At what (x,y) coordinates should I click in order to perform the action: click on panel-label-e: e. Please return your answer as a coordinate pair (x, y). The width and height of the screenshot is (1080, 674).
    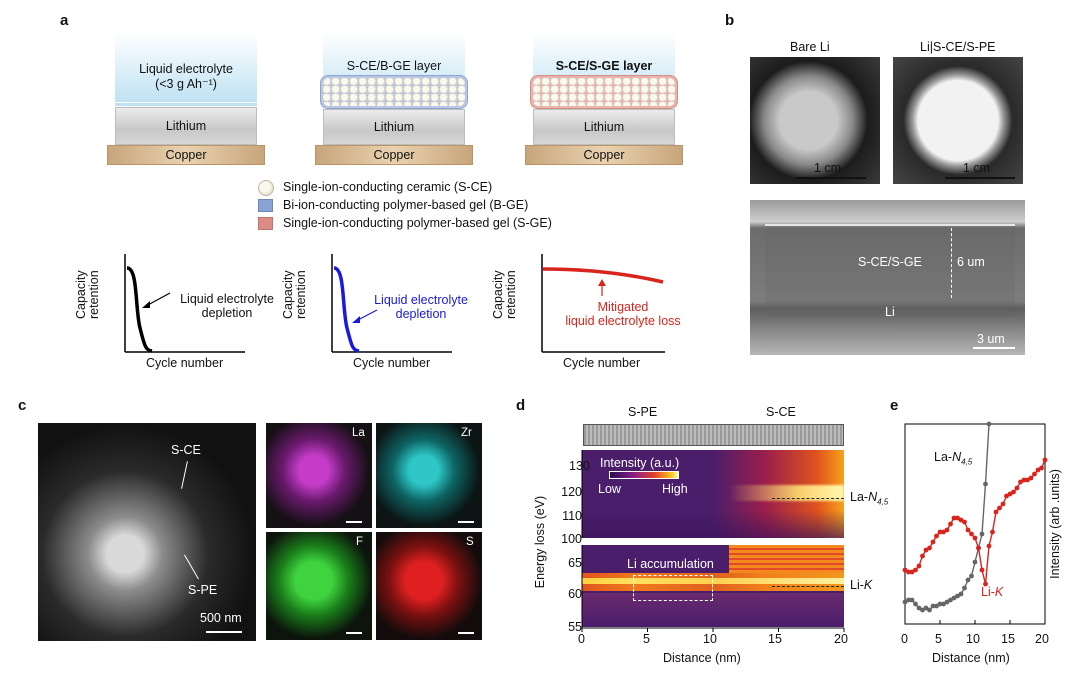
    Looking at the image, I should click on (894, 405).